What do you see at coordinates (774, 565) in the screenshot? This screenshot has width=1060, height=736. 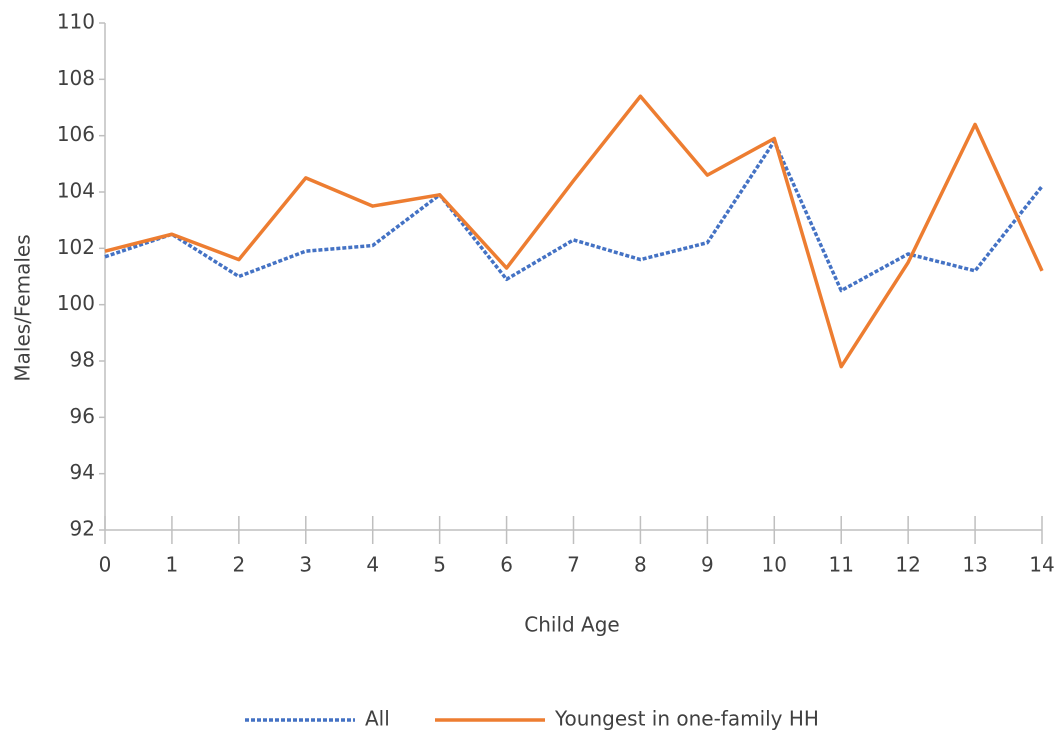 I see `x-tick-label: 10` at bounding box center [774, 565].